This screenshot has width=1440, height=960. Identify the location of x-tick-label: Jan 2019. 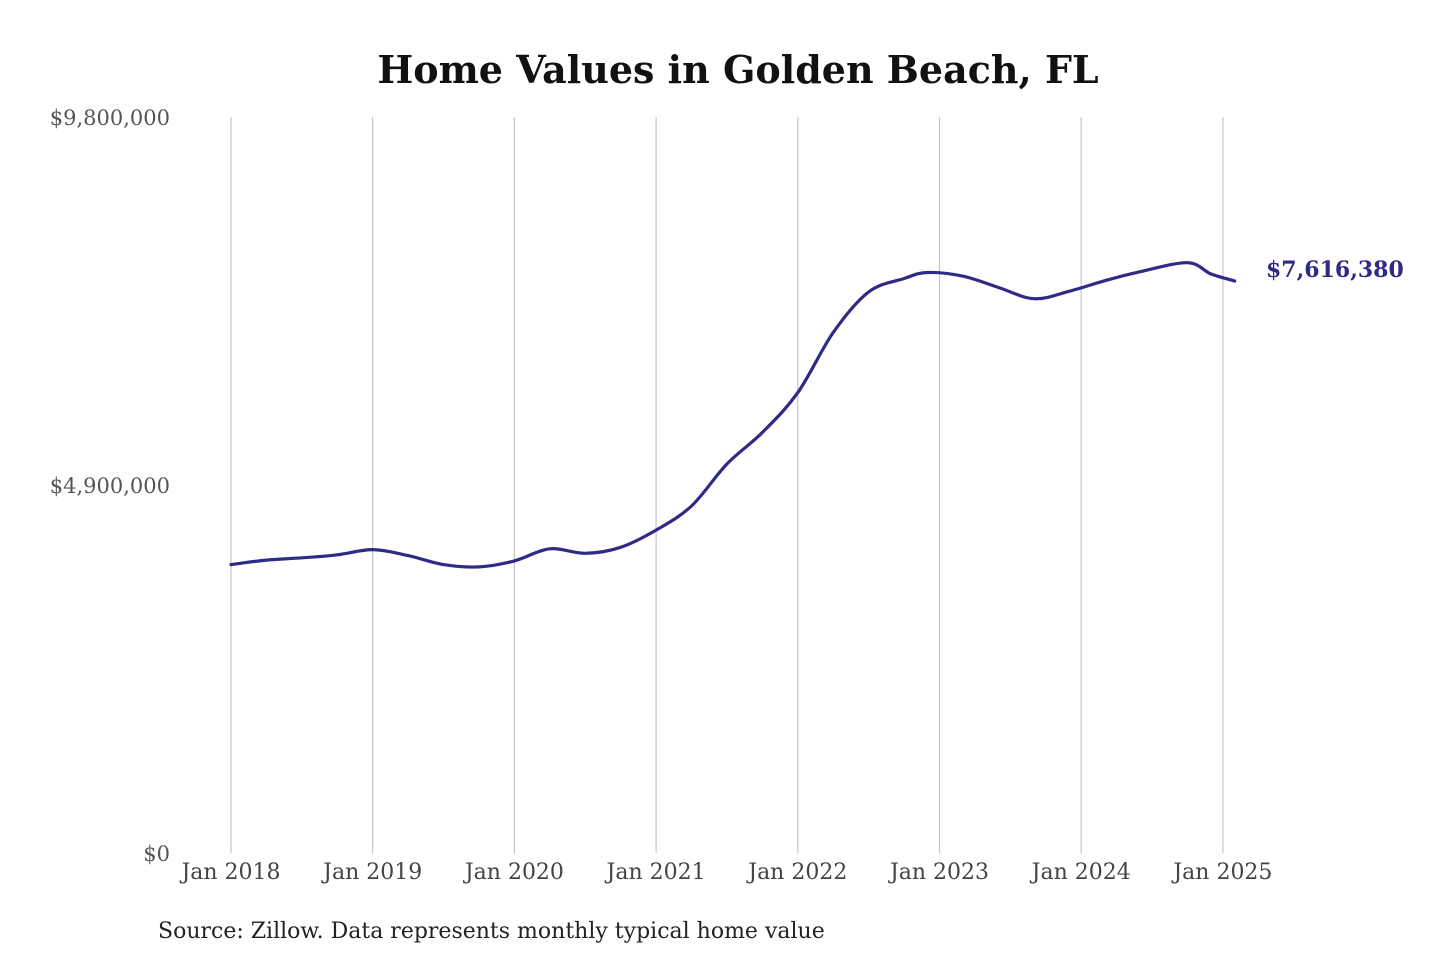
(371, 872).